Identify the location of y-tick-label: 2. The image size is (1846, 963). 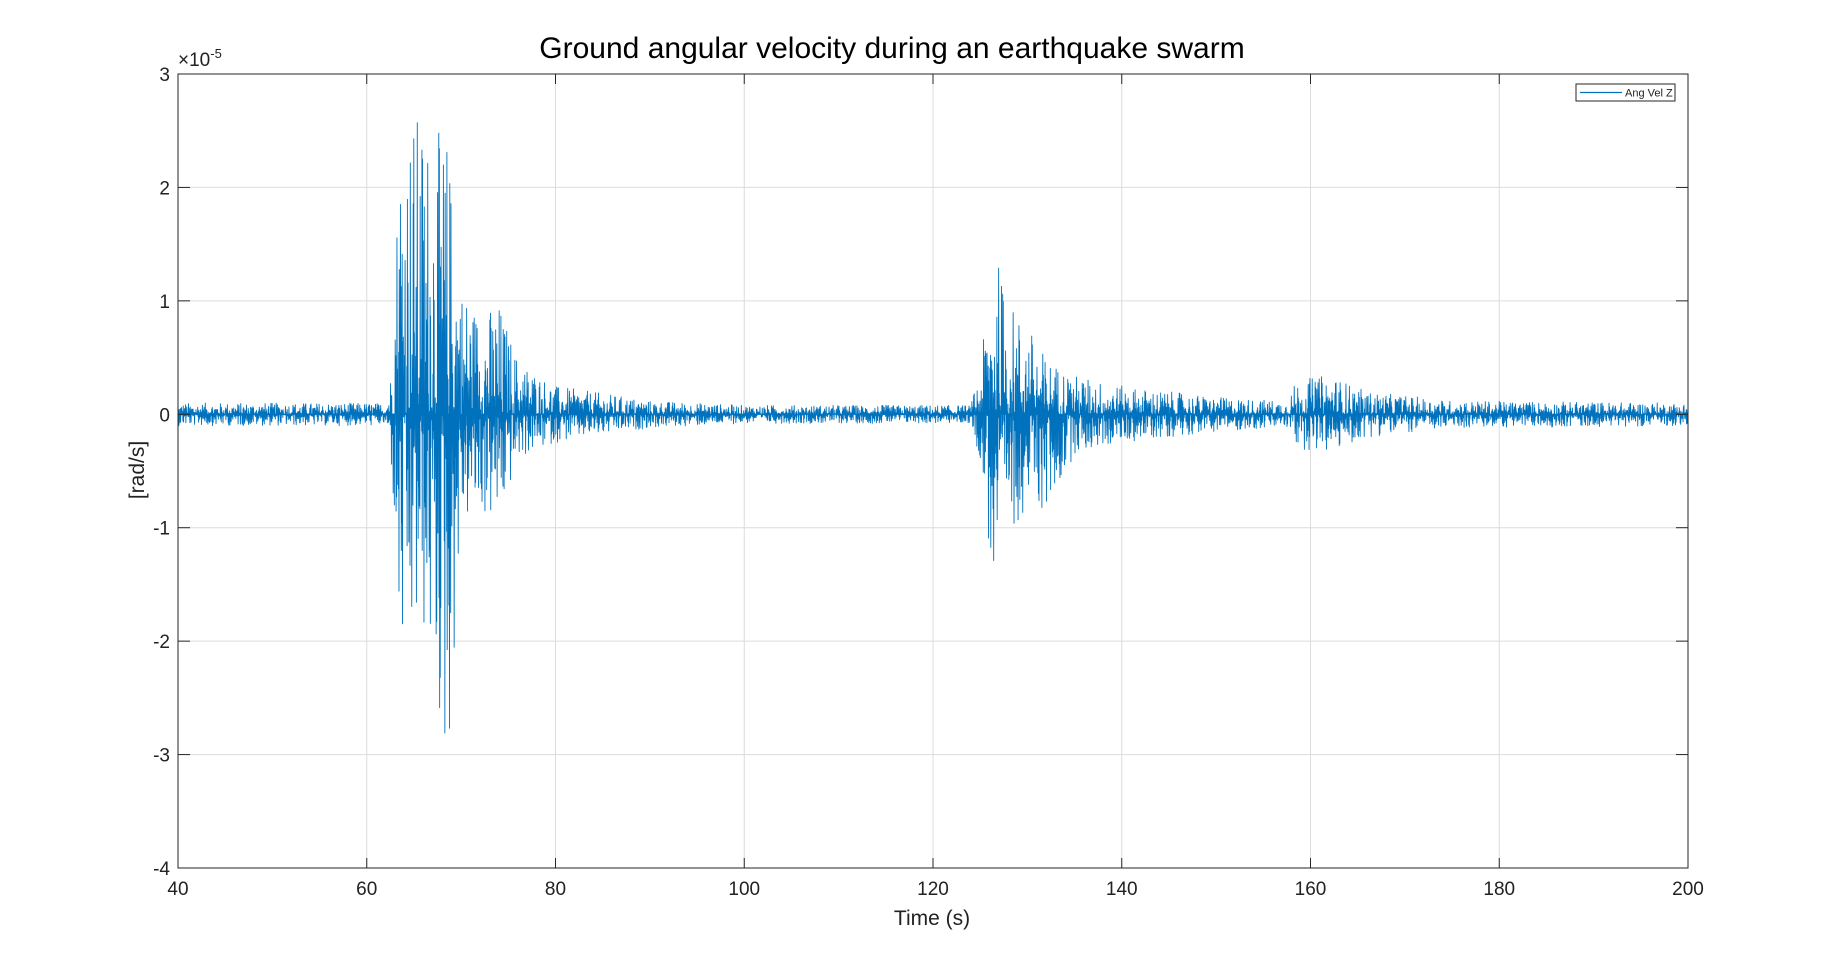
(164, 188).